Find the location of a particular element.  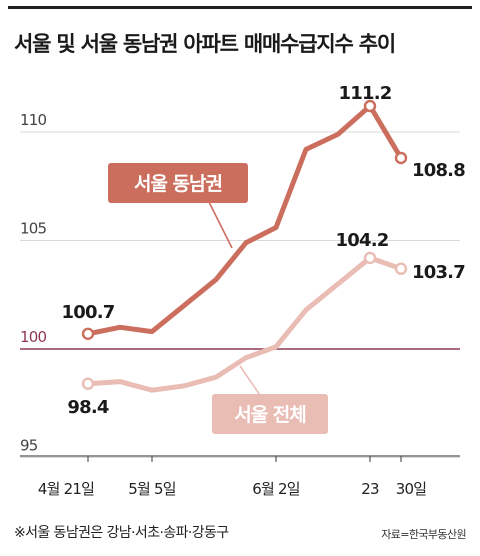

y-tick-label: 100 is located at coordinates (33, 337).